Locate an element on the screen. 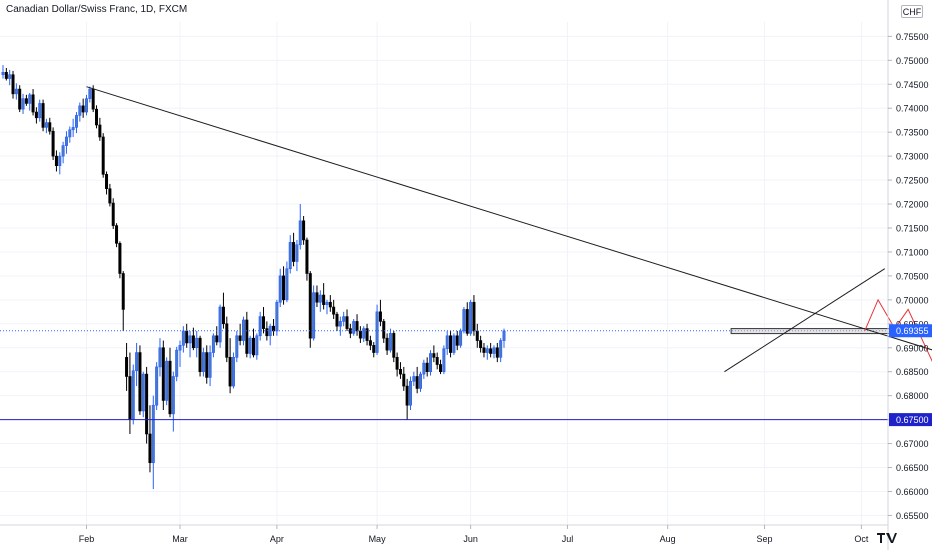 The height and width of the screenshot is (555, 932). price-tick-label: 0.75000 is located at coordinates (912, 61).